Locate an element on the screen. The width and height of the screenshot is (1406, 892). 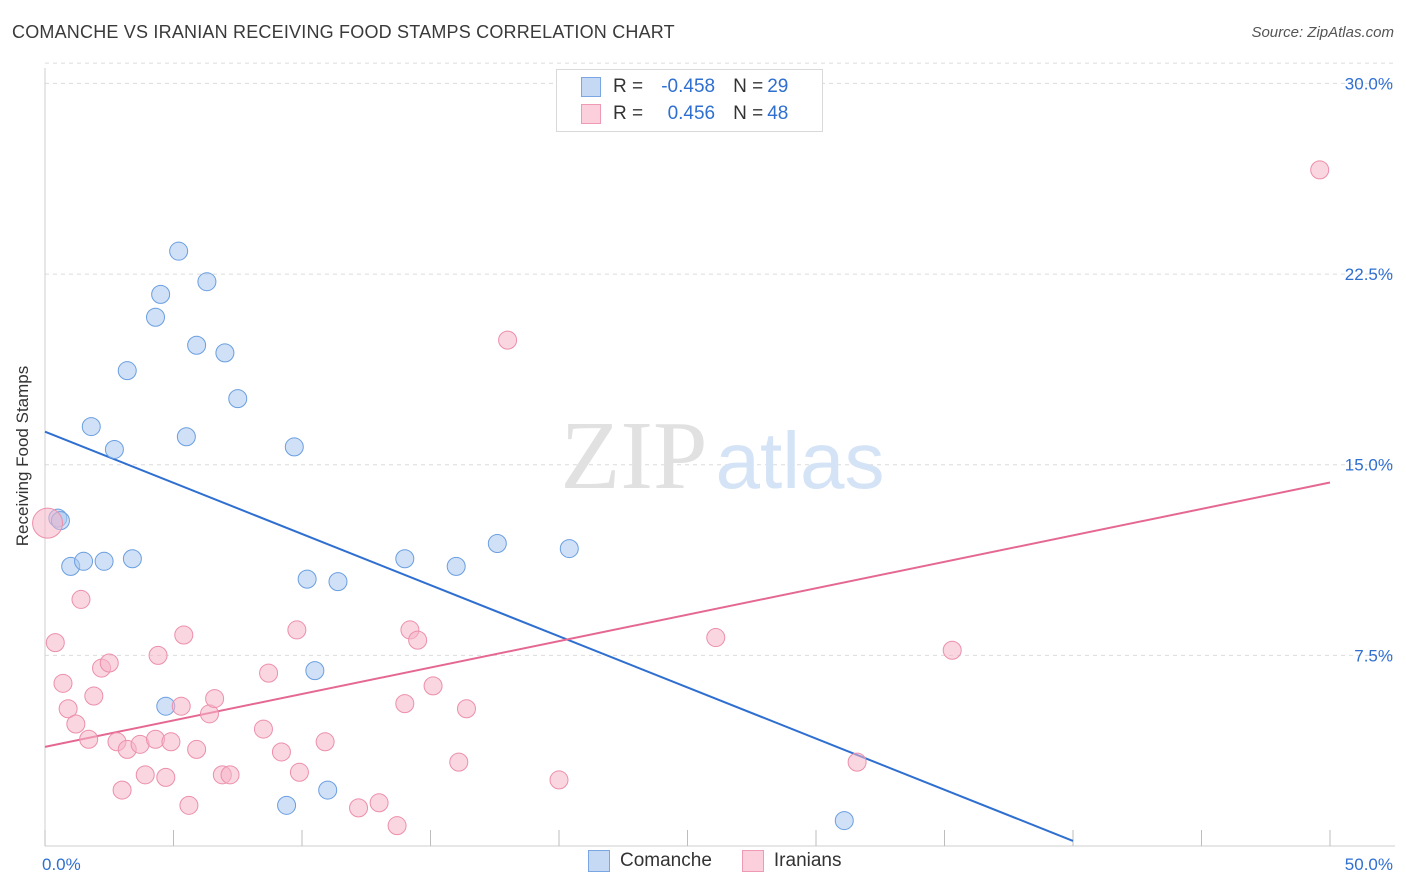
legend-n-value: 29 is located at coordinates (778, 86).